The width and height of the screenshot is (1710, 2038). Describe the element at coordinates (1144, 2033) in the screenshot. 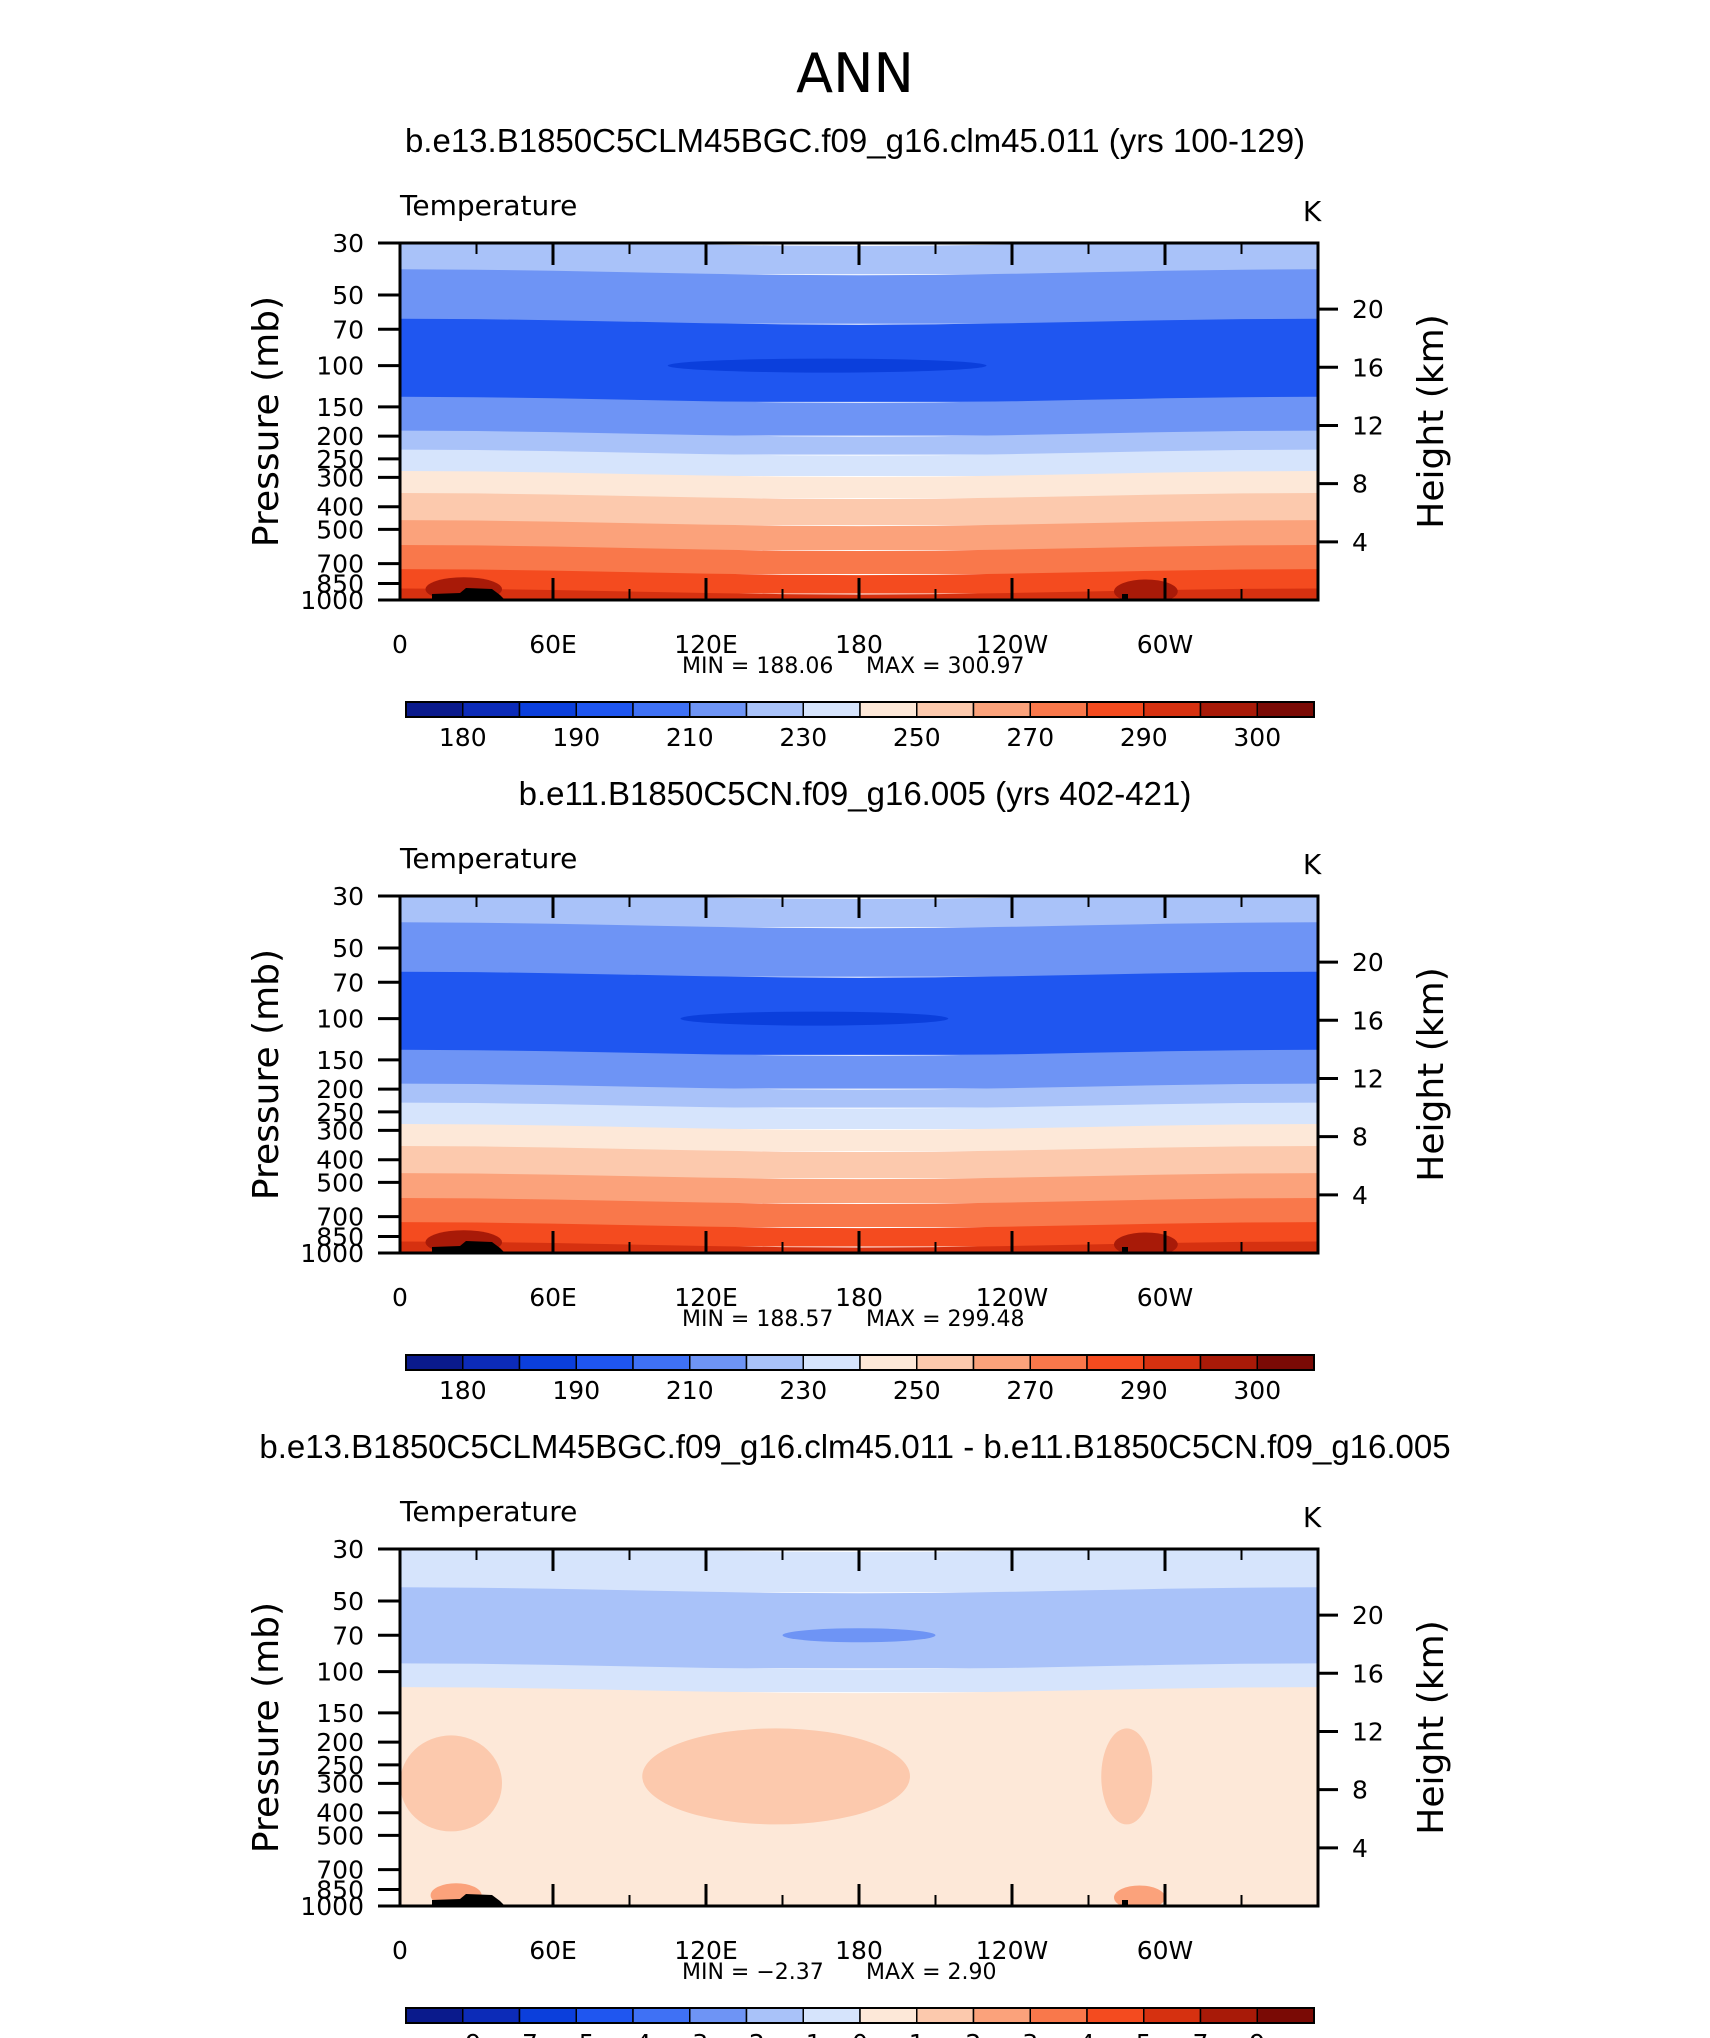

I see `colorbar-label: 5` at that location.